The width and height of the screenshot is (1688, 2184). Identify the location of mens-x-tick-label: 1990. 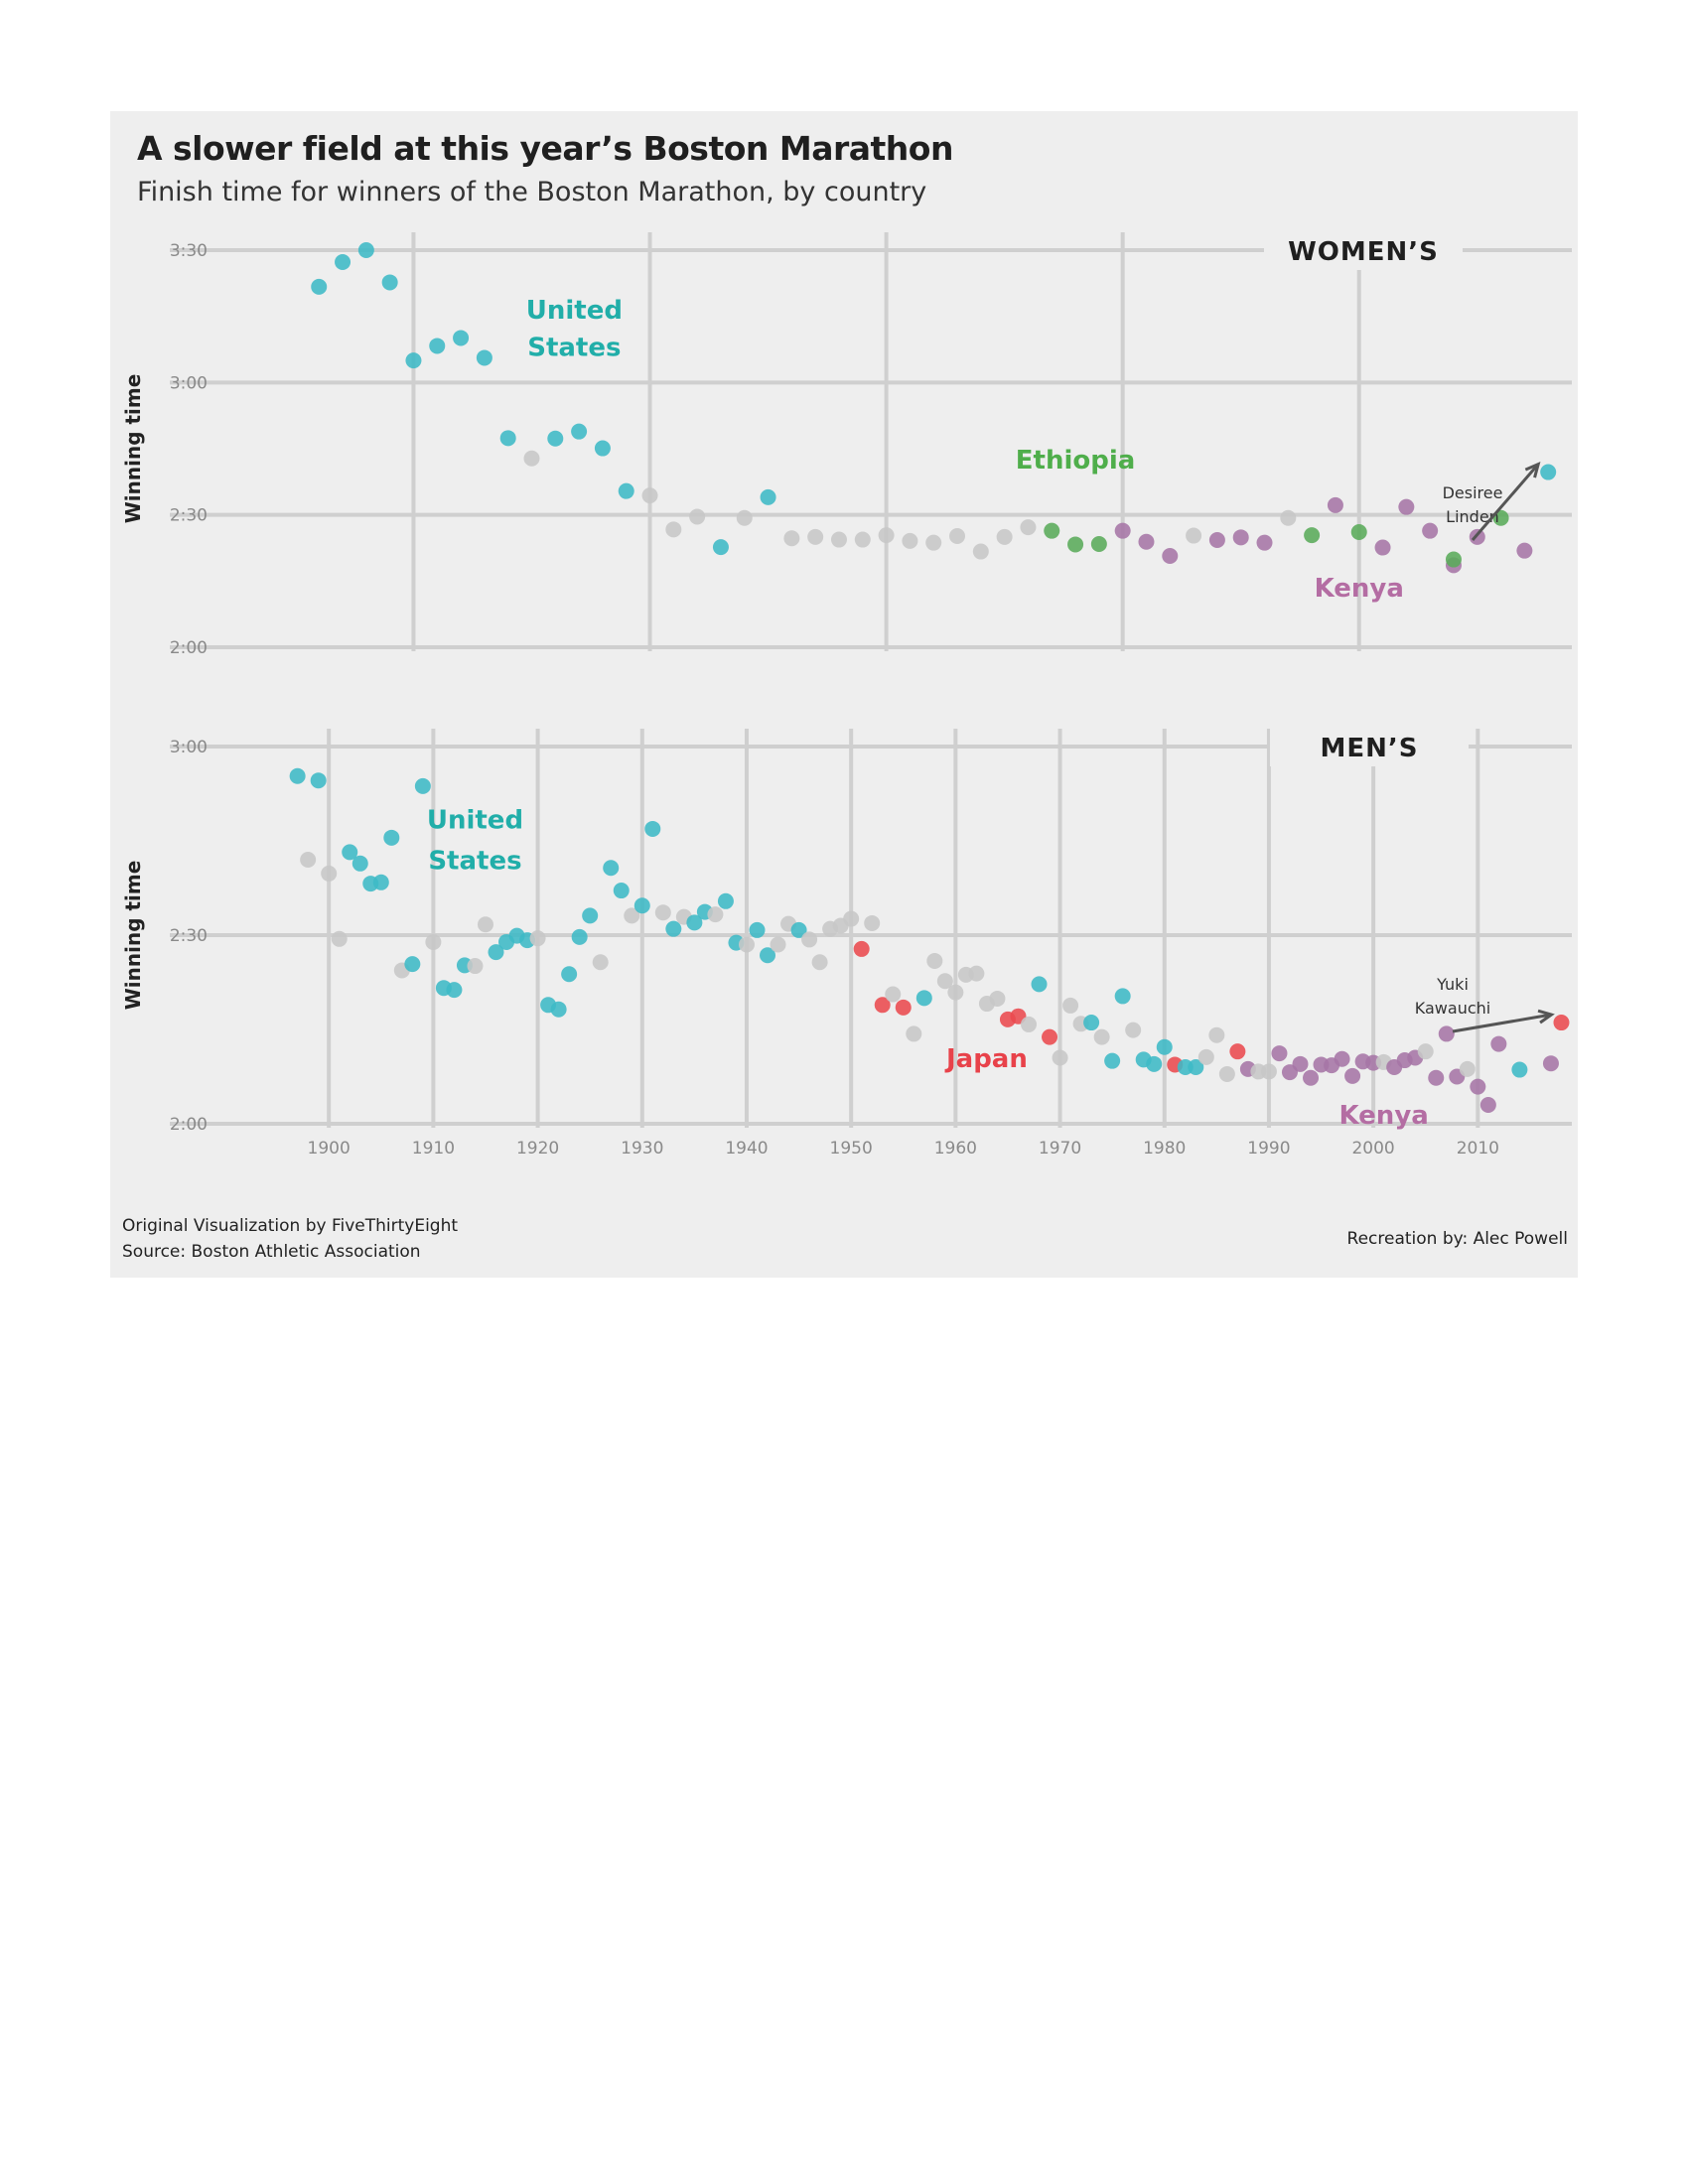
(1268, 1149).